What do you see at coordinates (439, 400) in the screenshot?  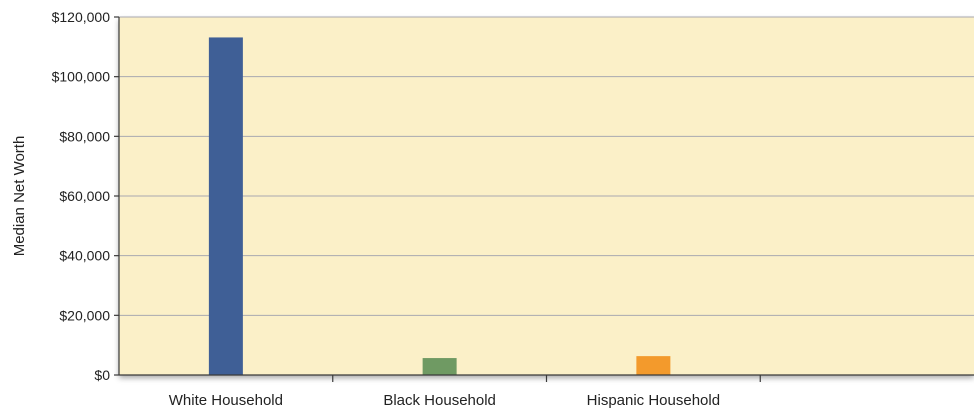 I see `x-tick-label: Black Household` at bounding box center [439, 400].